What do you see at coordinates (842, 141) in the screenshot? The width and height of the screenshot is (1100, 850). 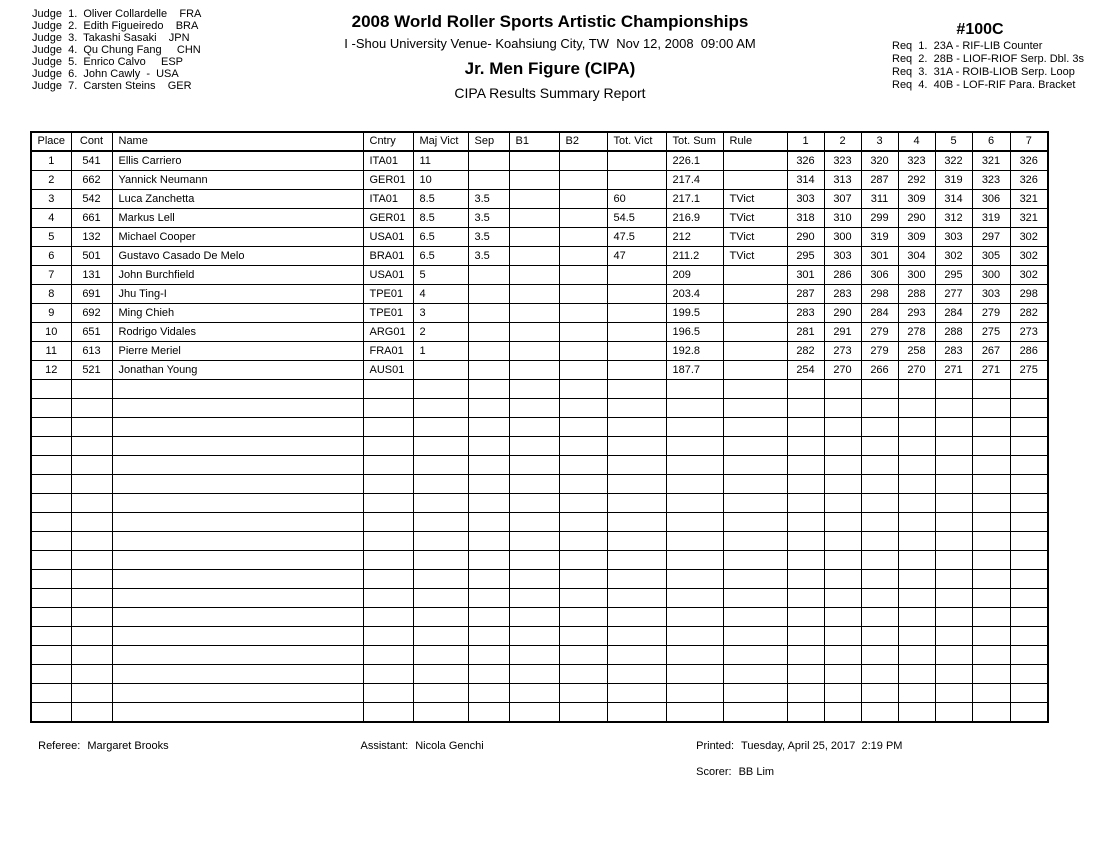 I see `col-header-j2: 2` at bounding box center [842, 141].